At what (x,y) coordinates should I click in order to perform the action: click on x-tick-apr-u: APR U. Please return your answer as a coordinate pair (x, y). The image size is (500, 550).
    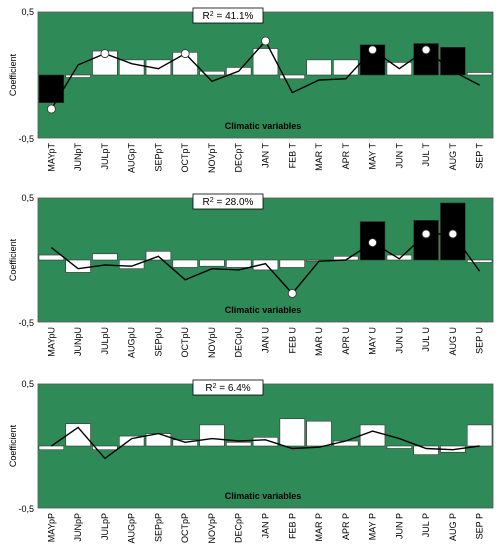
    Looking at the image, I should click on (346, 341).